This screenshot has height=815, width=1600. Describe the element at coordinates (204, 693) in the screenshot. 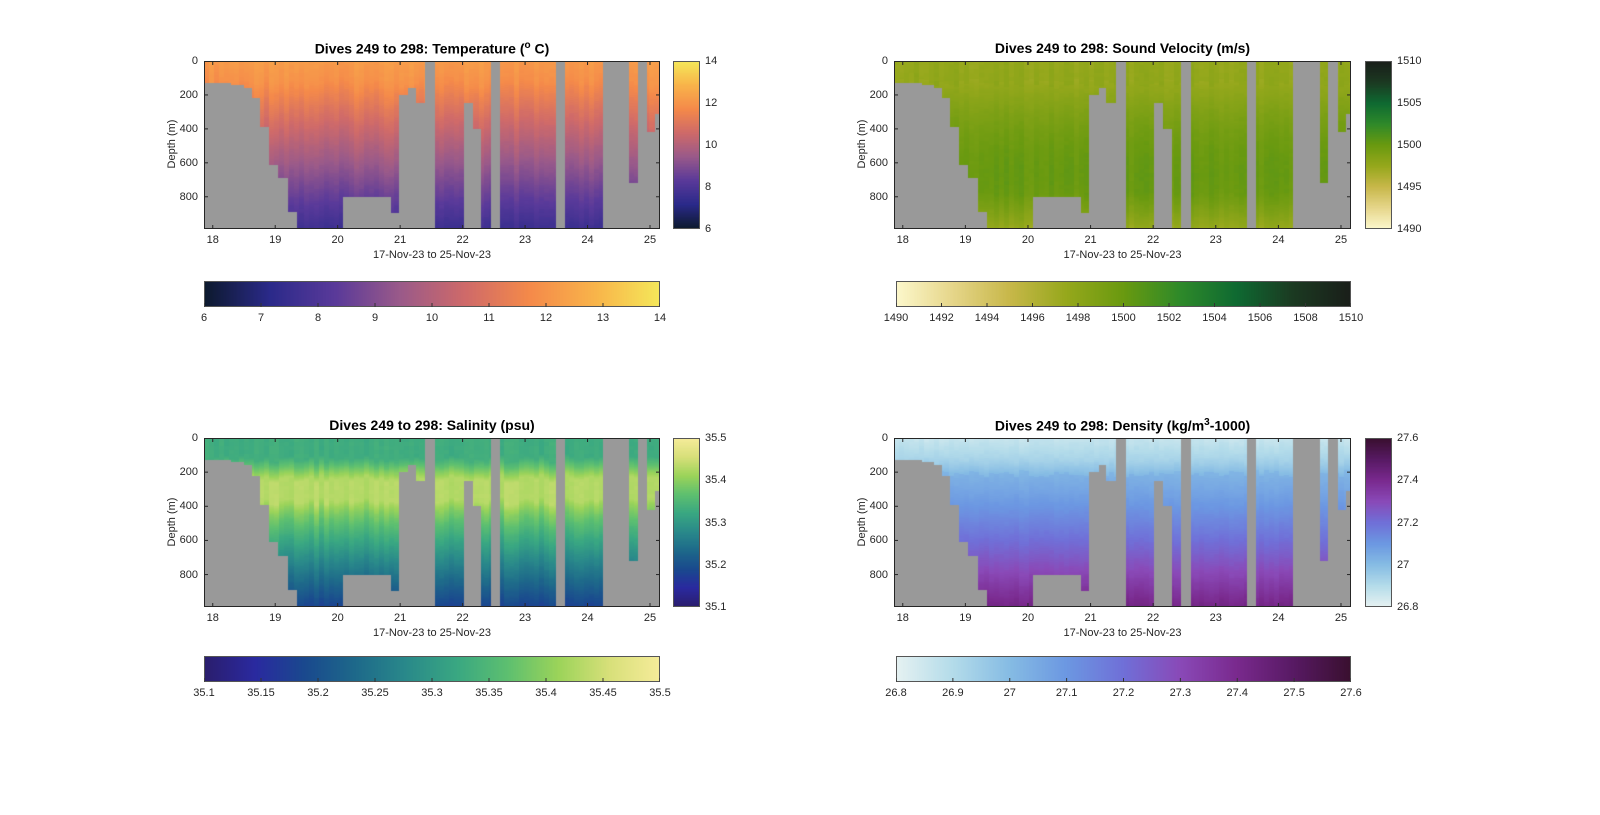

I see `horizontal-colorbar-tick-label: 35.1` at that location.